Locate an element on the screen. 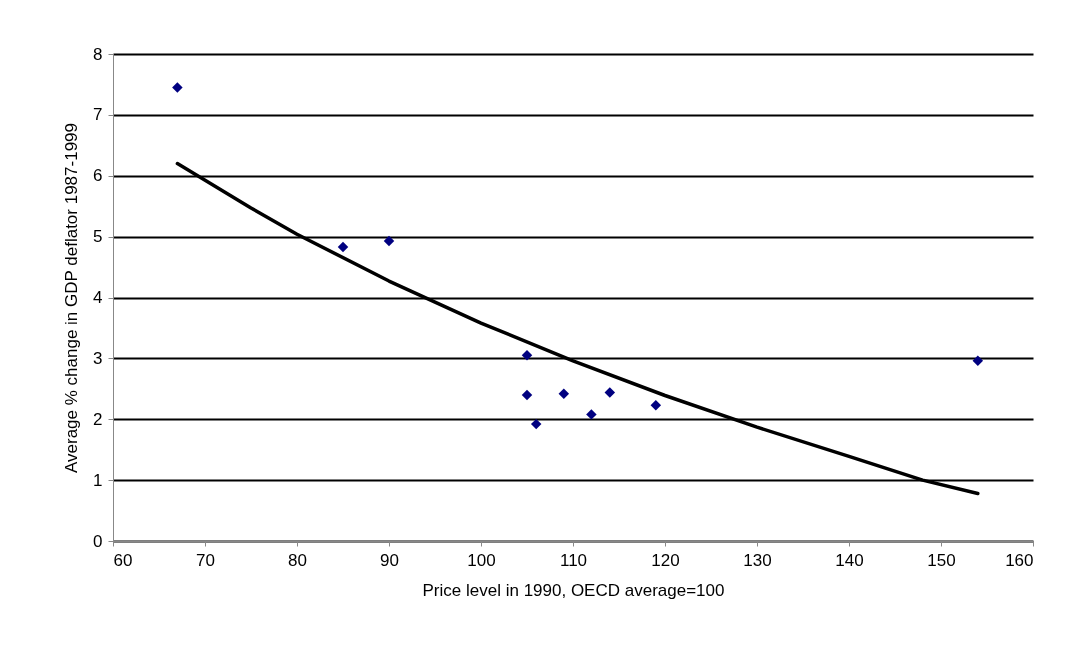  y-tick-label: 4 is located at coordinates (98, 297).